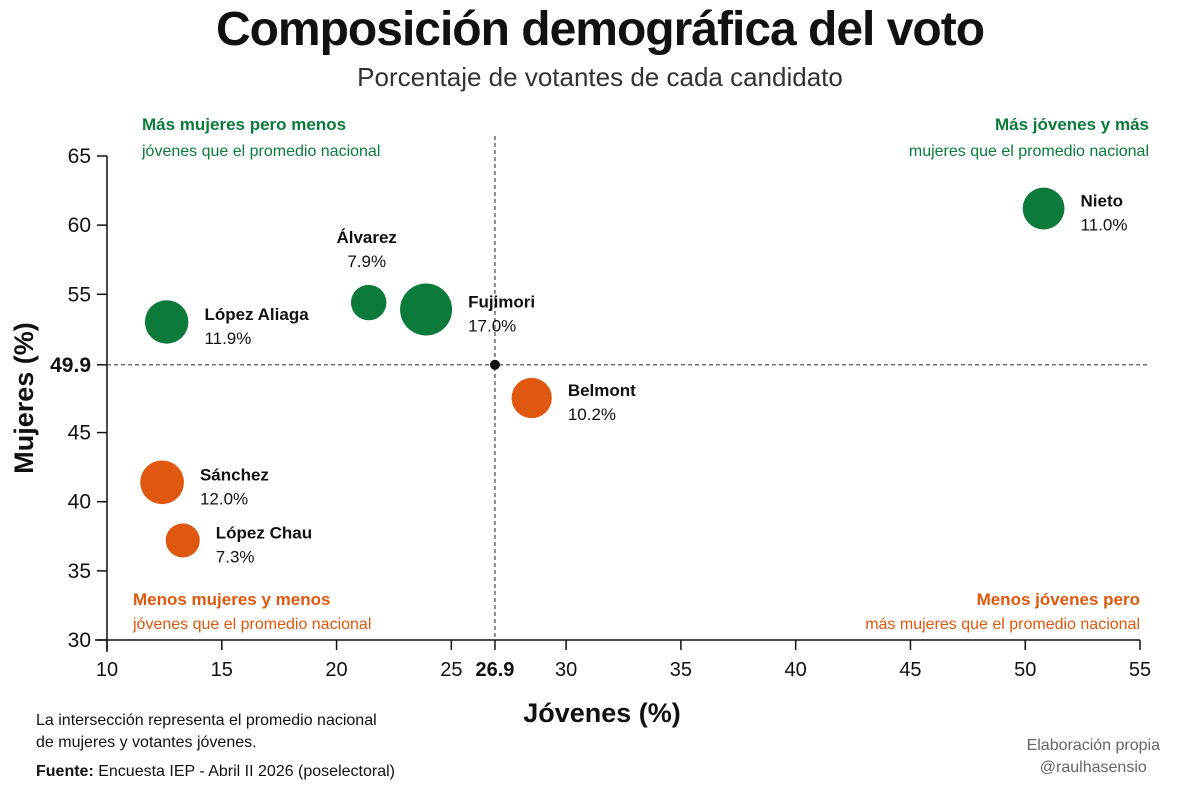 The image size is (1200, 800). Describe the element at coordinates (1102, 201) in the screenshot. I see `point-label-name: Nieto` at that location.